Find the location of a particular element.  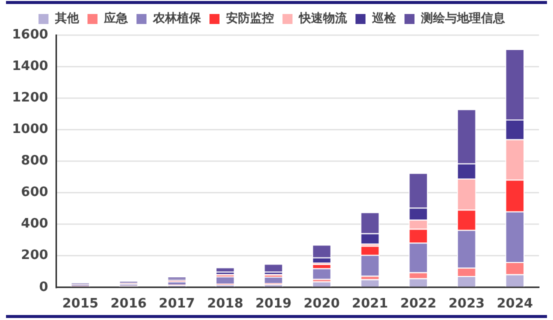

x-tick-label: 2019 is located at coordinates (273, 304).